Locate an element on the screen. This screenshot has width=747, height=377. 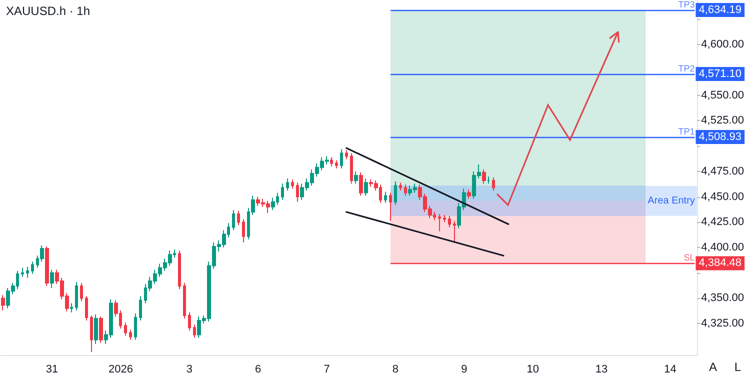
band-label: Area Entry is located at coordinates (671, 200).